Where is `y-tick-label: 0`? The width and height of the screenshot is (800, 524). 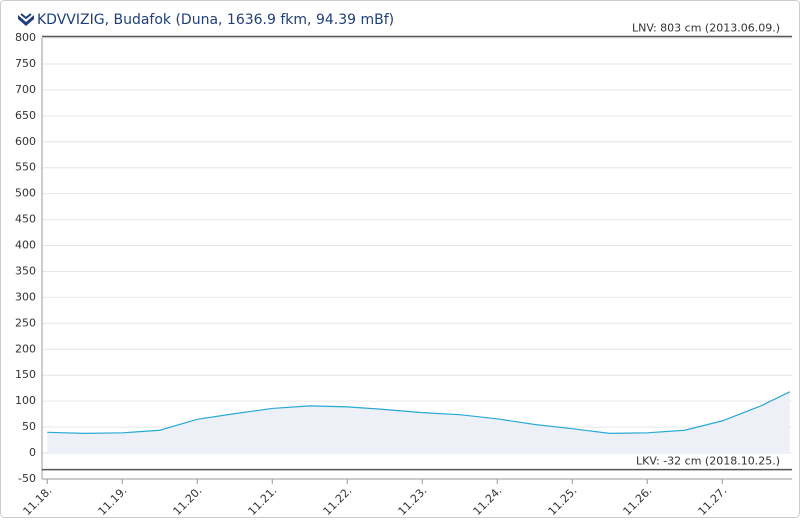 y-tick-label: 0 is located at coordinates (32, 452).